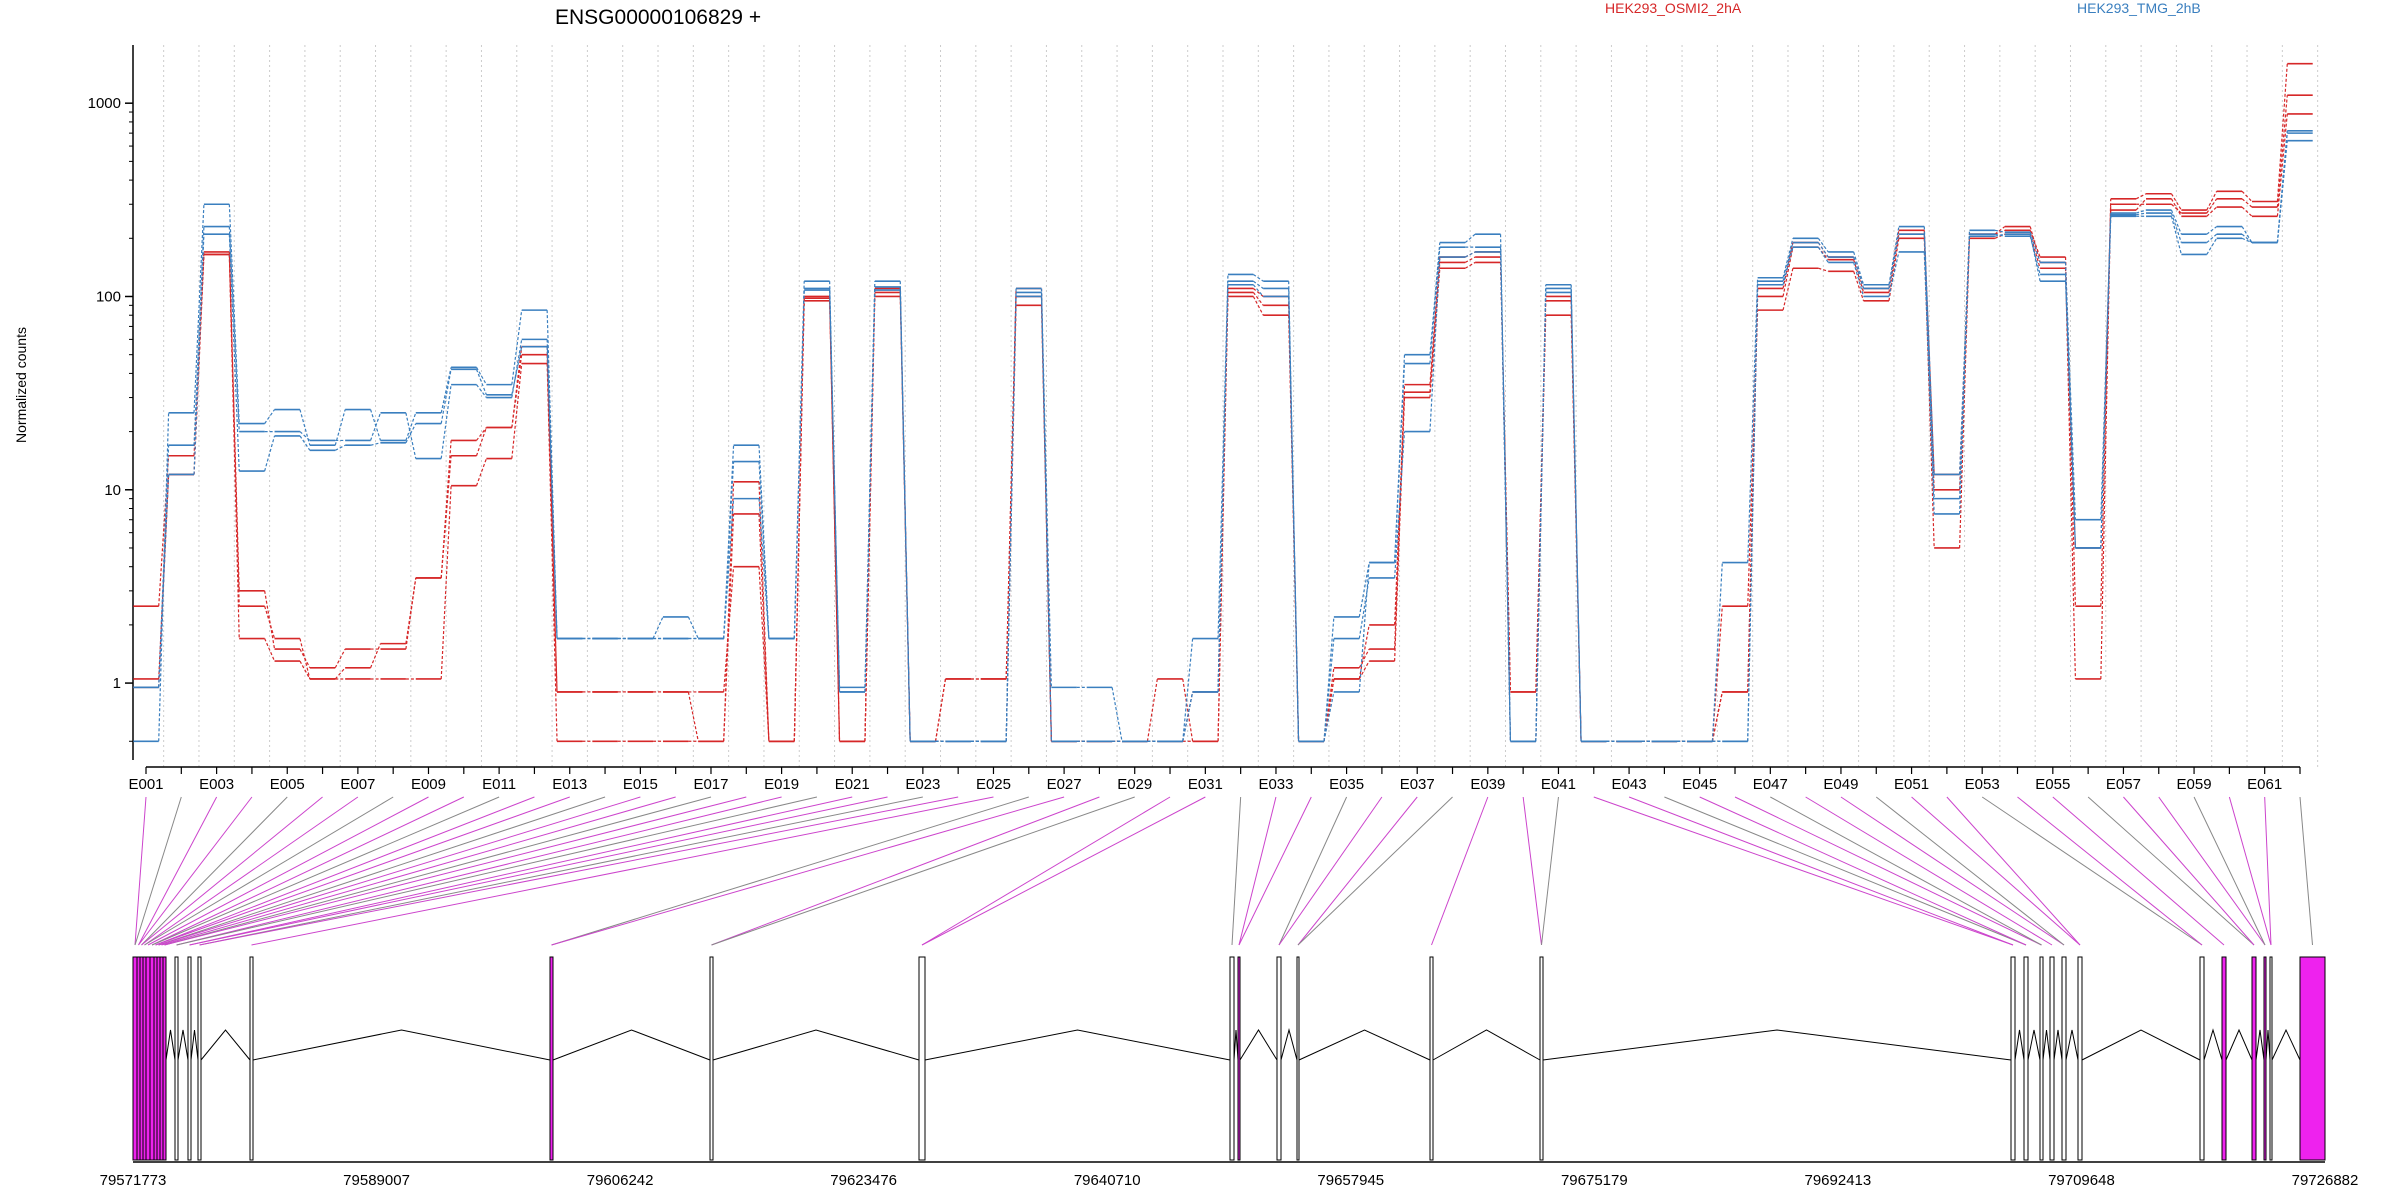 This screenshot has width=2400, height=1200. I want to click on exon-tick-label: E041, so click(1558, 784).